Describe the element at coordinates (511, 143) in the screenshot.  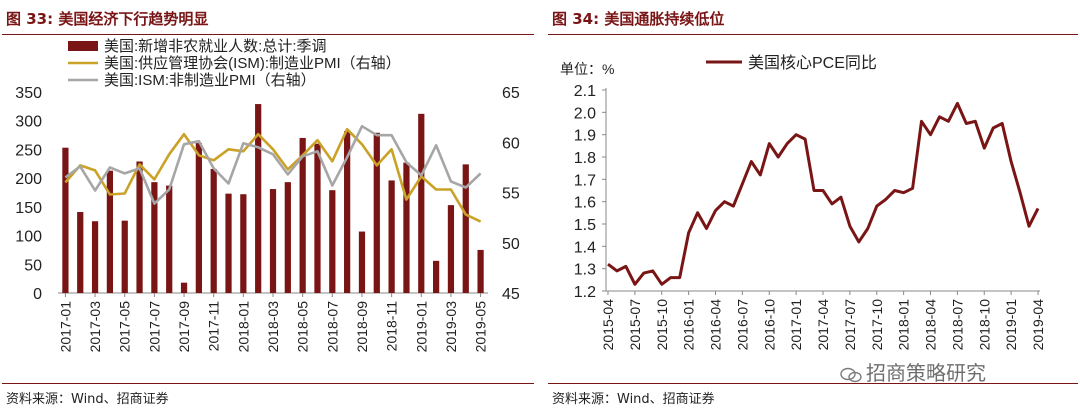
I see `y-right-tick-label: 60` at that location.